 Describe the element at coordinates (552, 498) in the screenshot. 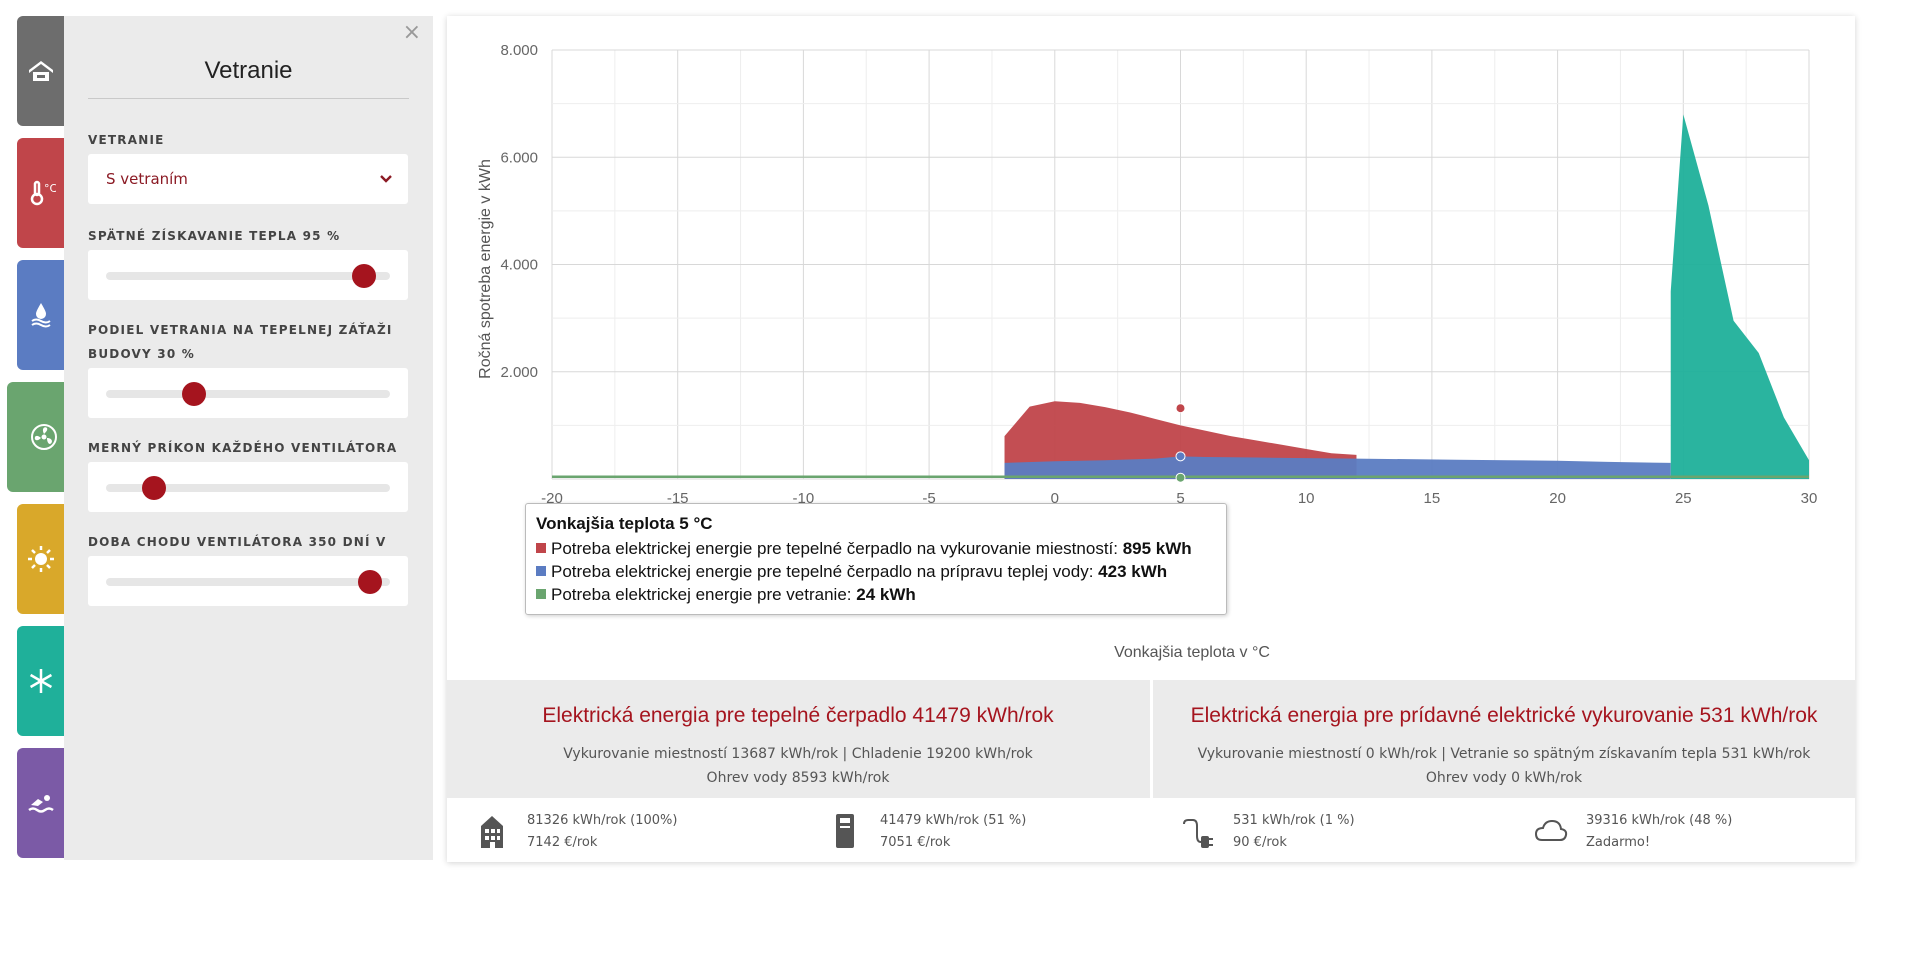

I see `x-tick-label: -20` at that location.